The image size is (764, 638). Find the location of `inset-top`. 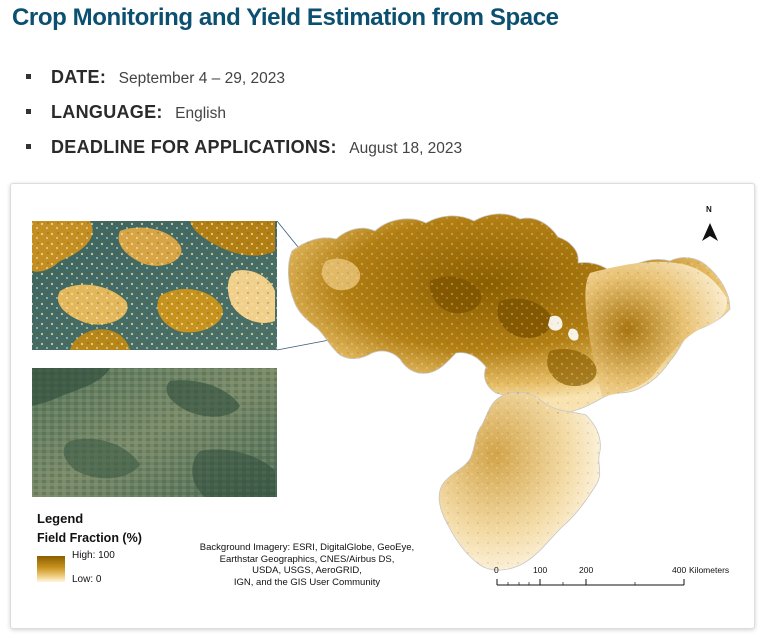

inset-top is located at coordinates (154, 285).